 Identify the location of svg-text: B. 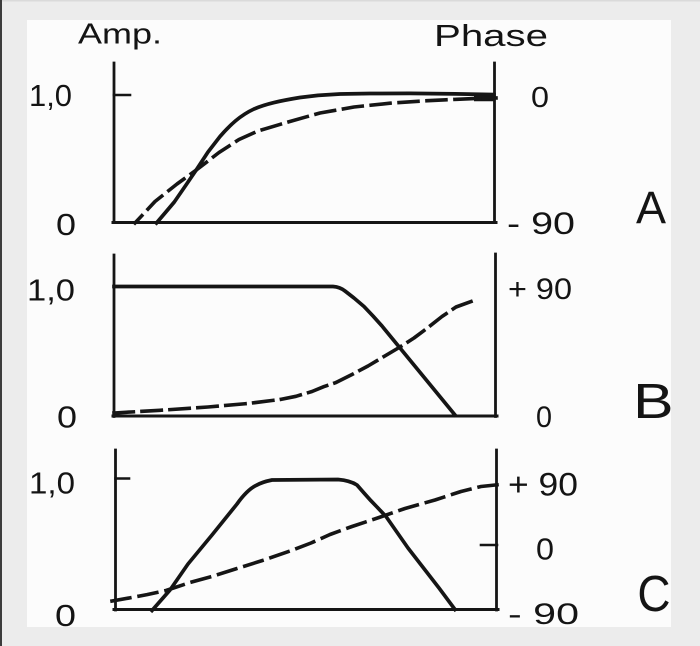
(653, 400).